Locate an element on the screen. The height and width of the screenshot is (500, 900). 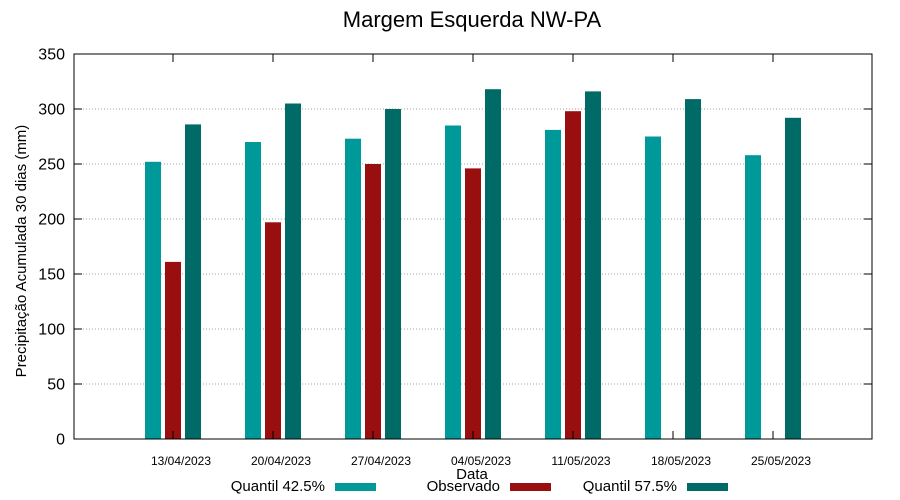
legend-label: Quantil 57.5% is located at coordinates (630, 486).